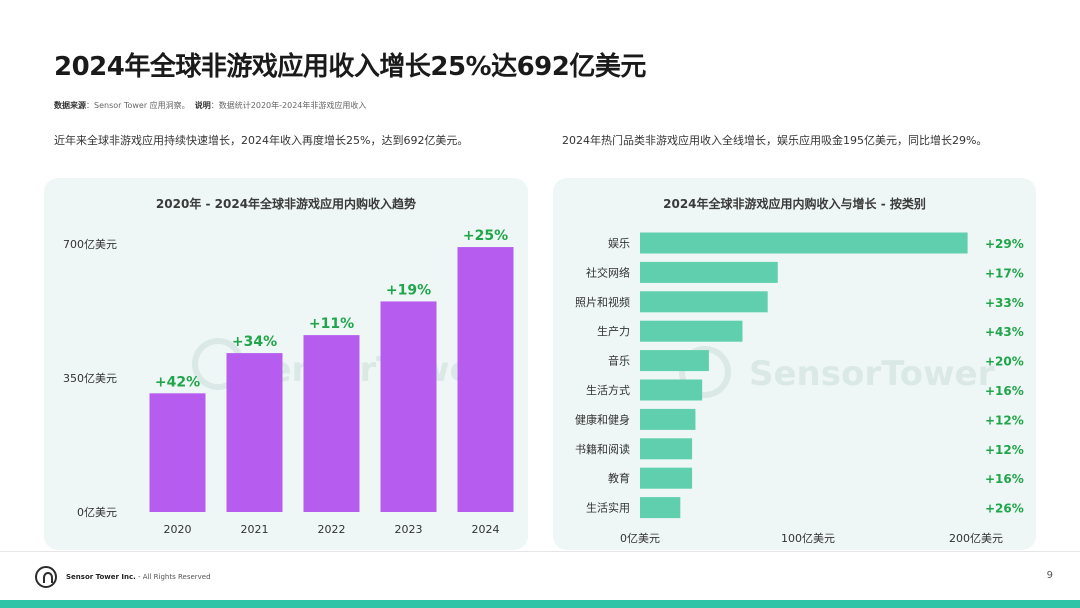  Describe the element at coordinates (138, 105) in the screenshot. I see `source-text: ：Sensor Tower 应用洞察。` at that location.